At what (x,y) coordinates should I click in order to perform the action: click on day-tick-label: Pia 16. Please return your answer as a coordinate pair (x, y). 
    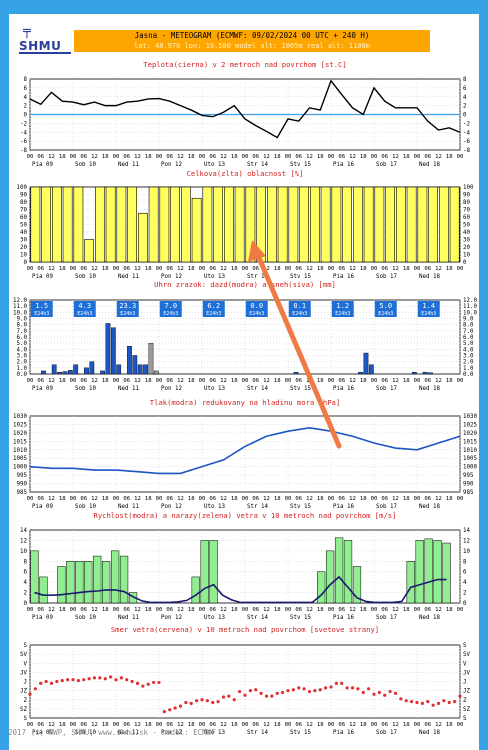
    Looking at the image, I should click on (343, 618).